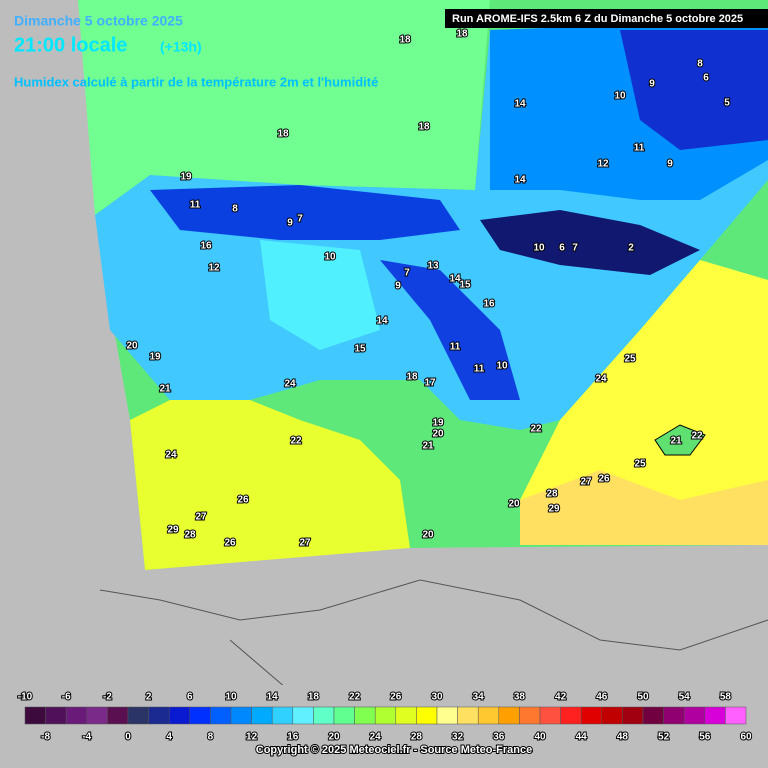 The height and width of the screenshot is (768, 768). Describe the element at coordinates (582, 737) in the screenshot. I see `legend-label: 44` at that location.